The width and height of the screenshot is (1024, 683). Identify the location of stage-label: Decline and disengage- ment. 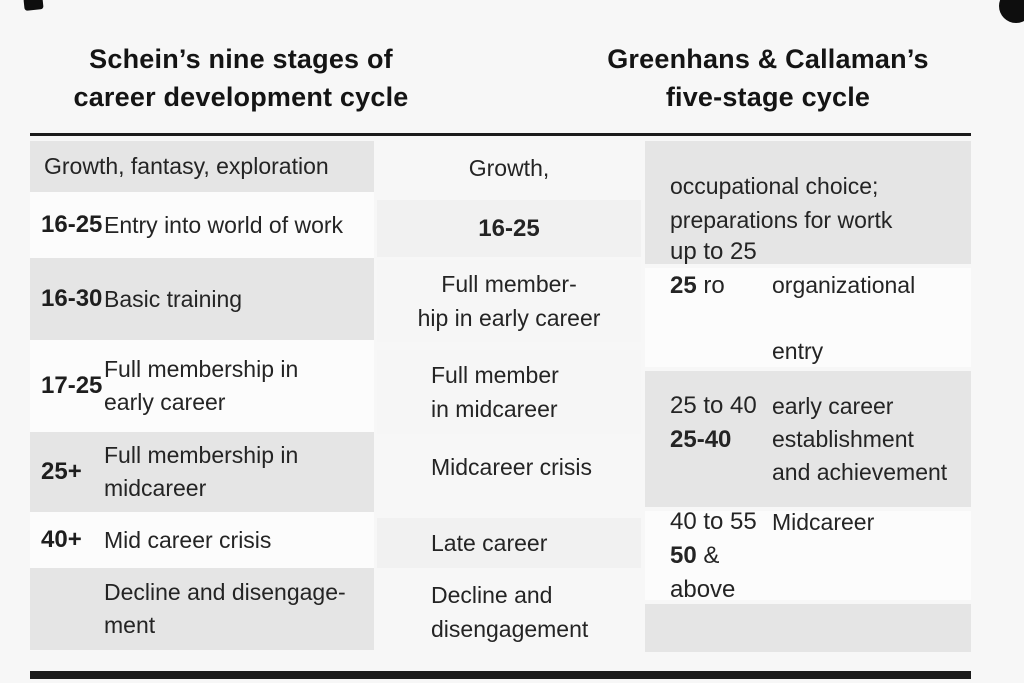
(225, 608).